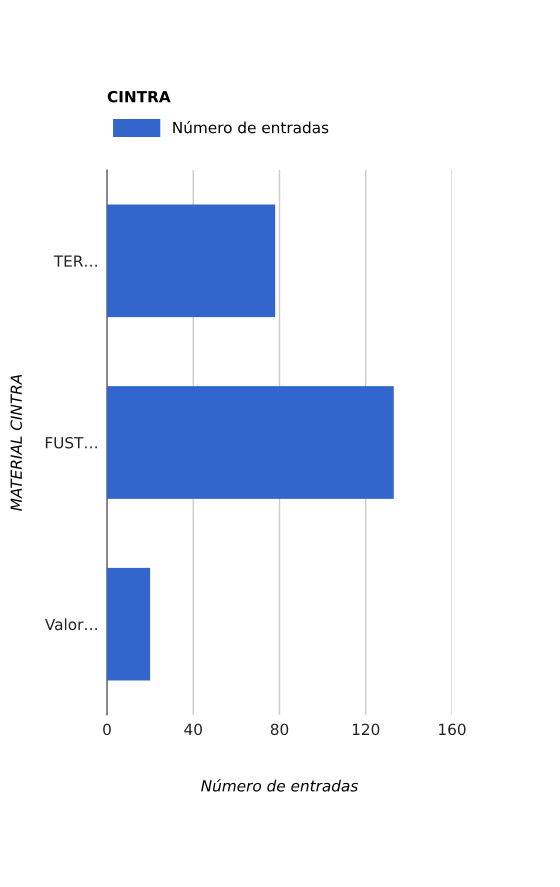 This screenshot has height=887, width=560. What do you see at coordinates (452, 730) in the screenshot?
I see `x-tick-label: 160` at bounding box center [452, 730].